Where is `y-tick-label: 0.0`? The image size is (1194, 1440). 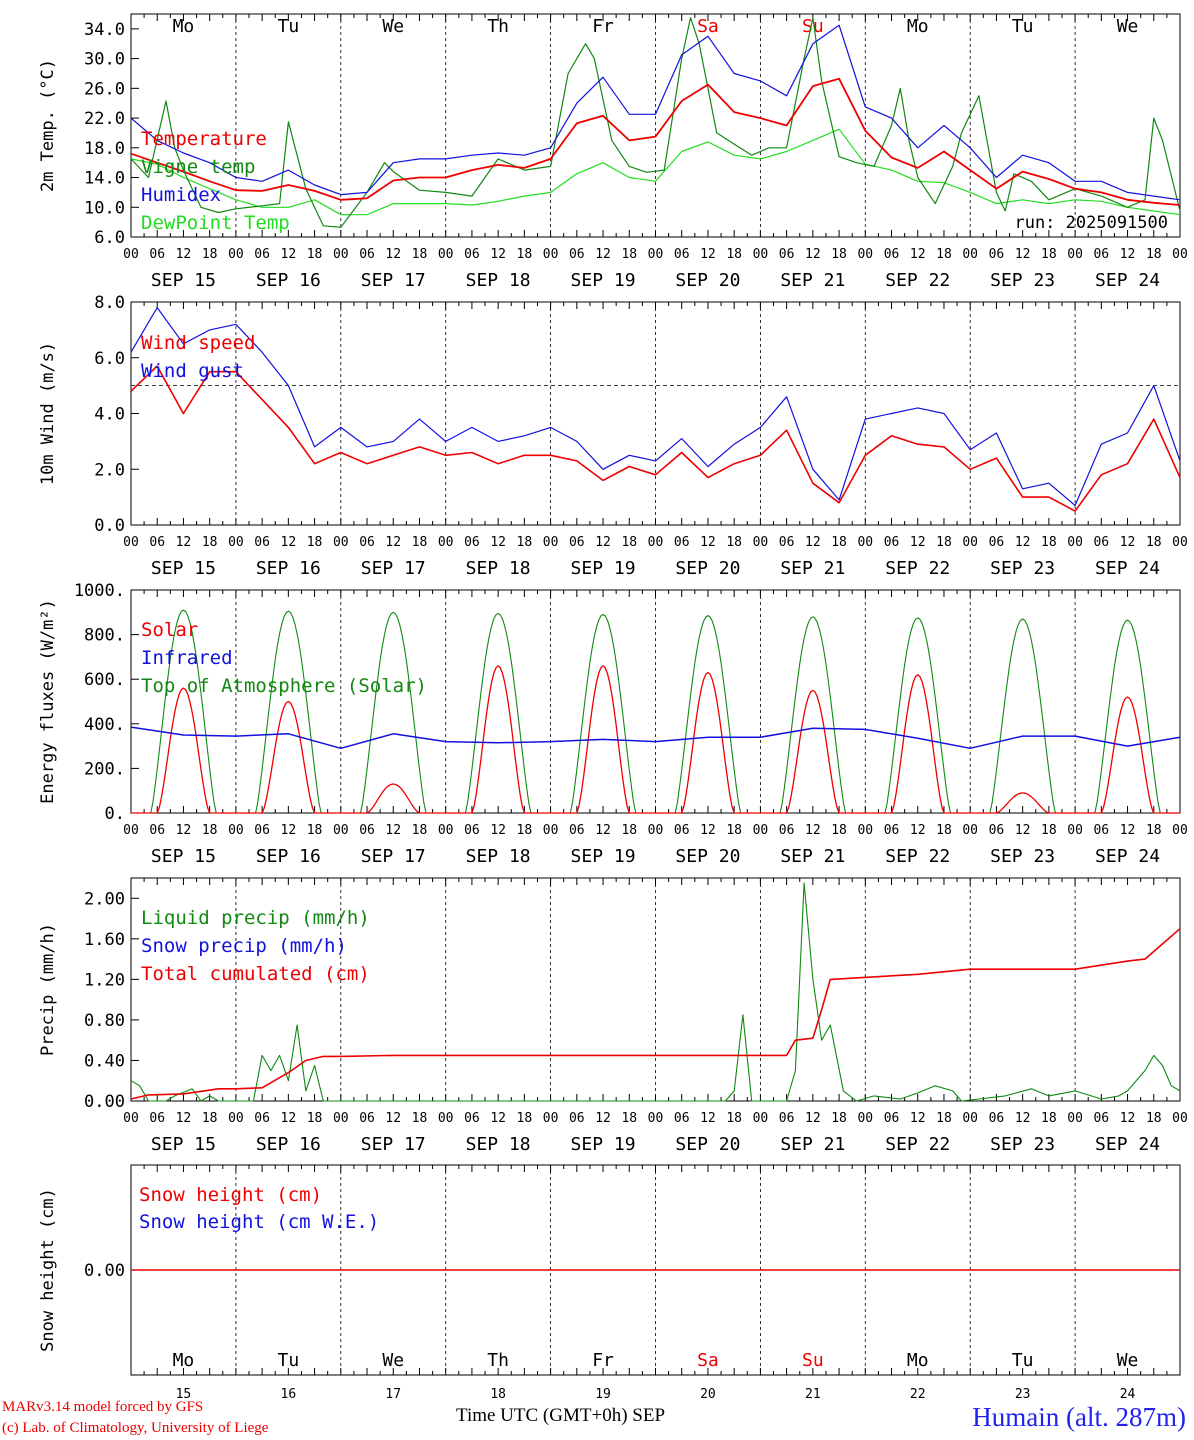
y-tick-label: 0.0 is located at coordinates (109, 526).